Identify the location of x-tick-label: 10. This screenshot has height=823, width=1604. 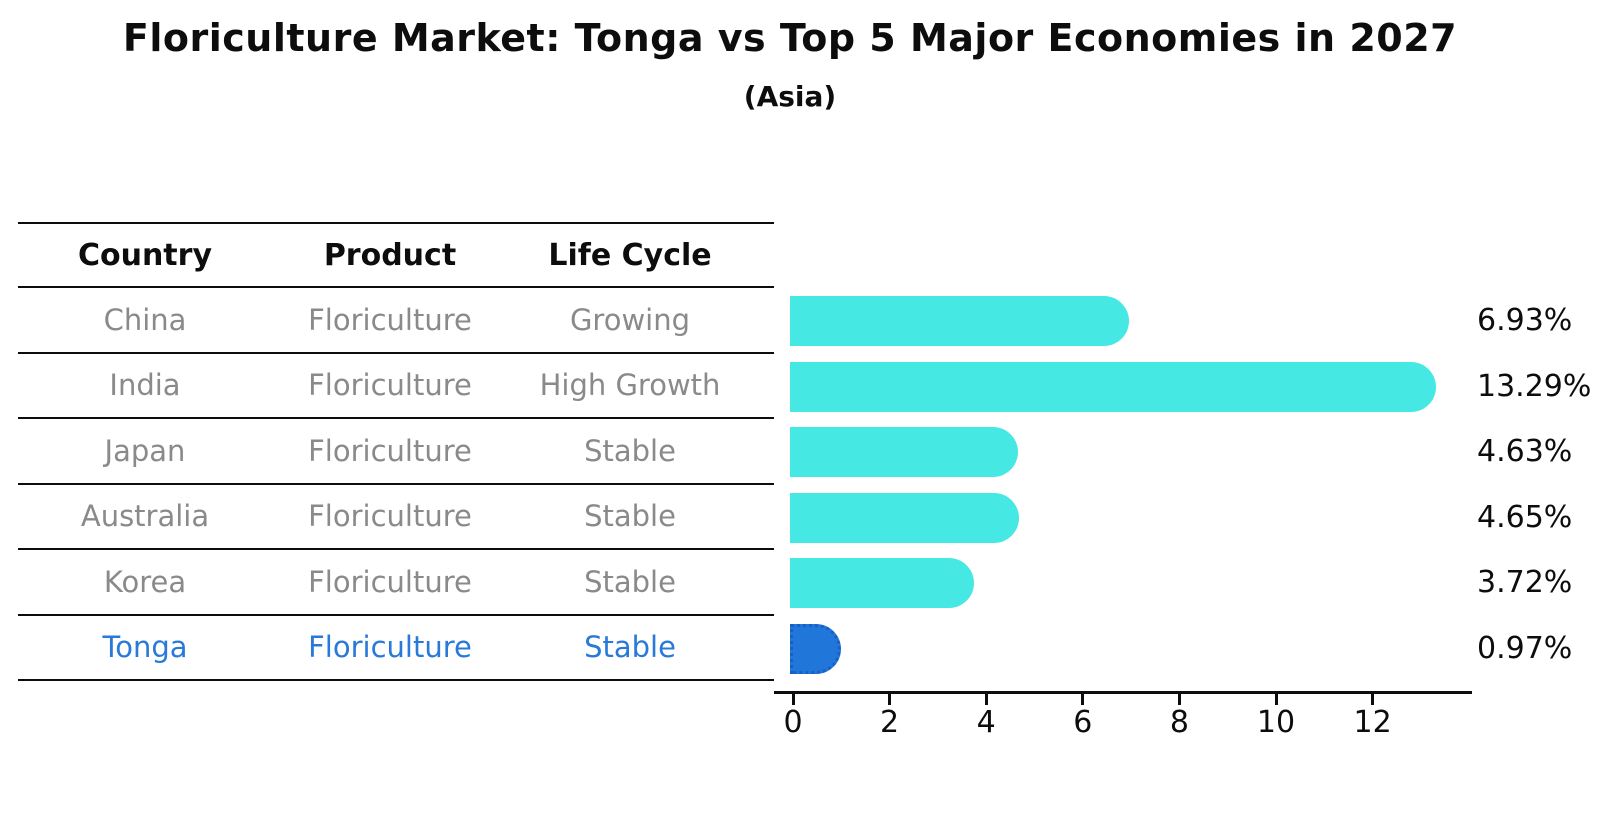
(1276, 722).